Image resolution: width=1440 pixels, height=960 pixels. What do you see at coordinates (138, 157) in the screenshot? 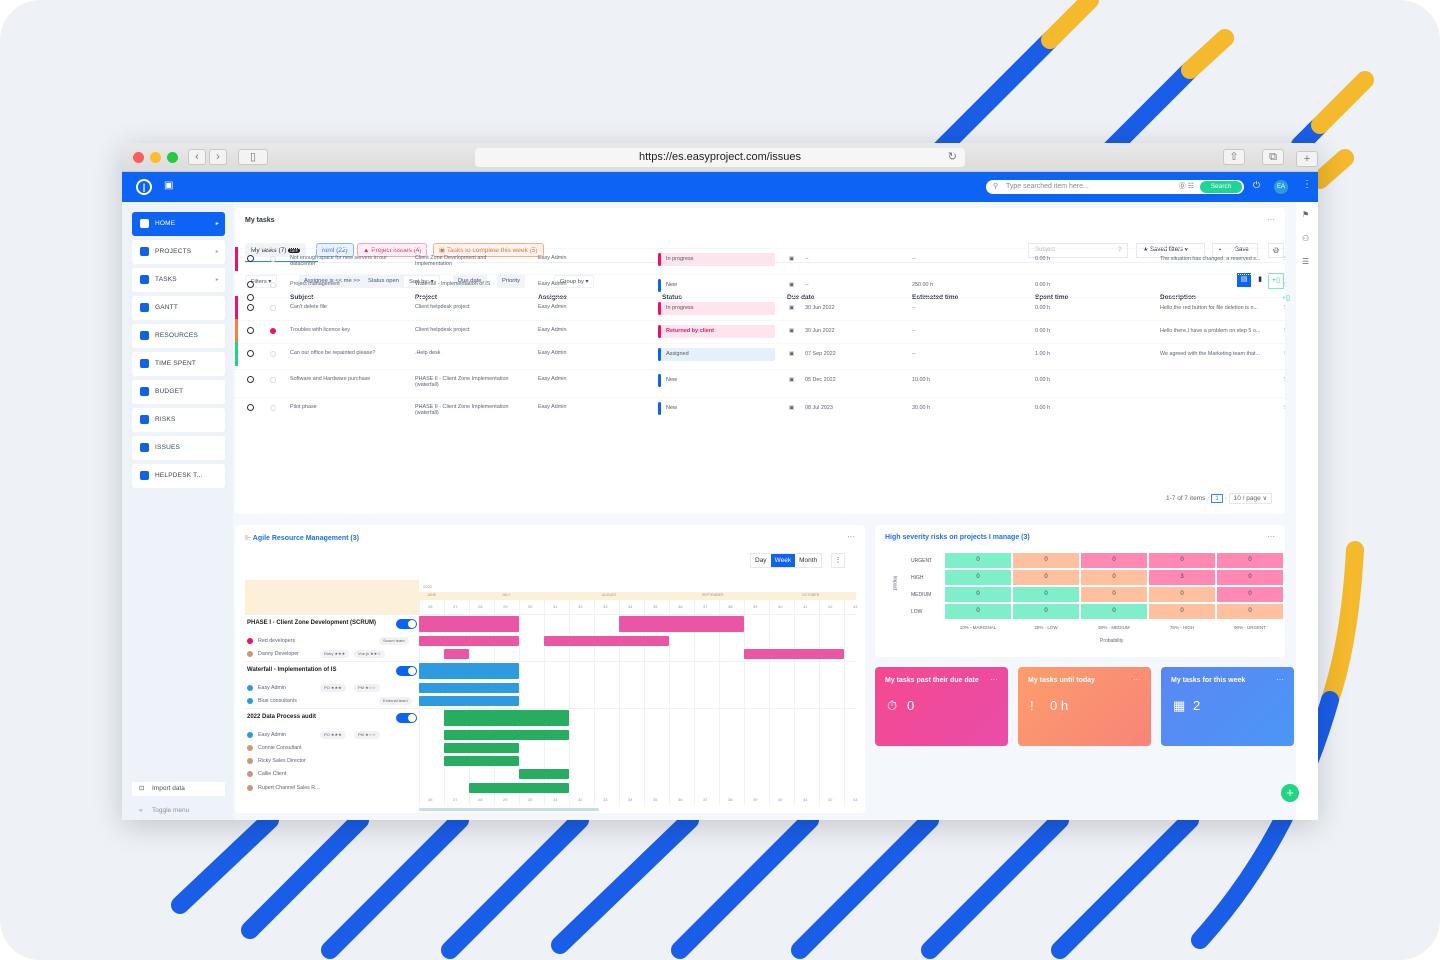
I see `close-window-button` at bounding box center [138, 157].